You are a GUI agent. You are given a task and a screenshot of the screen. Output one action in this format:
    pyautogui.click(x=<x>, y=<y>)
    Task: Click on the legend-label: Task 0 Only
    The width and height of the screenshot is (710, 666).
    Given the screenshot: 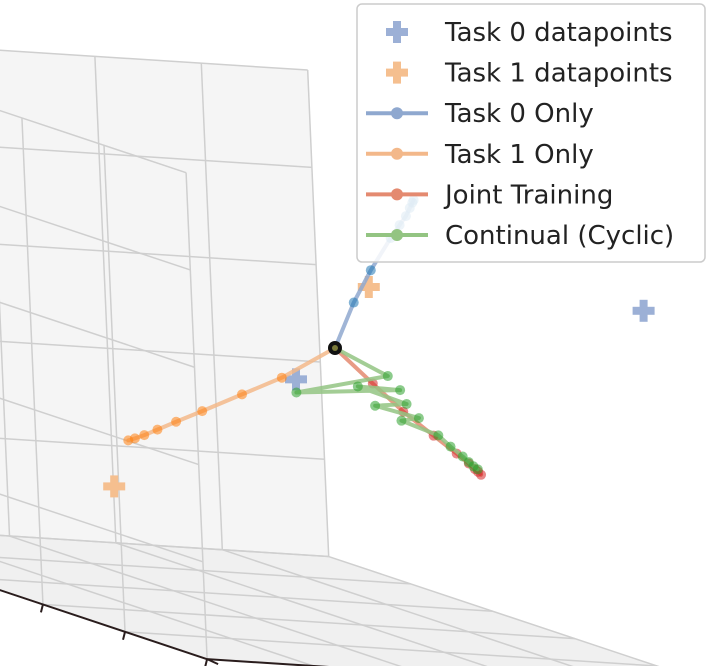 What is the action you would take?
    pyautogui.click(x=519, y=114)
    